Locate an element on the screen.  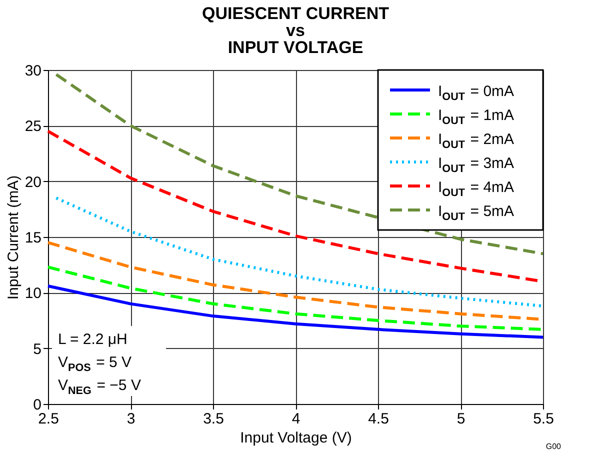
x-tick-label: 3 is located at coordinates (131, 419).